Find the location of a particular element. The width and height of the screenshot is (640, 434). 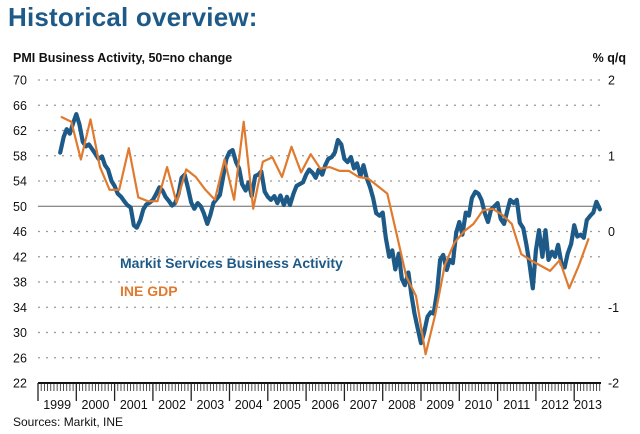

x-tick-label: 2007 is located at coordinates (364, 405).